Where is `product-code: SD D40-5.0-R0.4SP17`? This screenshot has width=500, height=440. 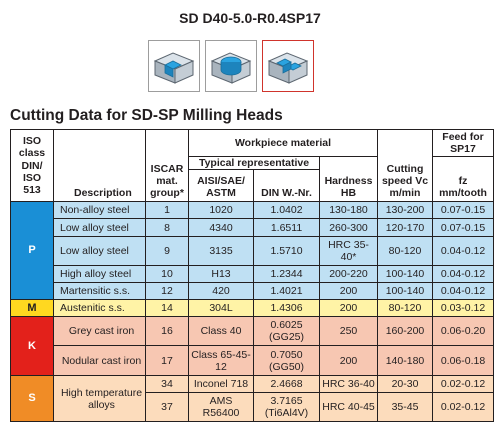 product-code: SD D40-5.0-R0.4SP17 is located at coordinates (250, 18).